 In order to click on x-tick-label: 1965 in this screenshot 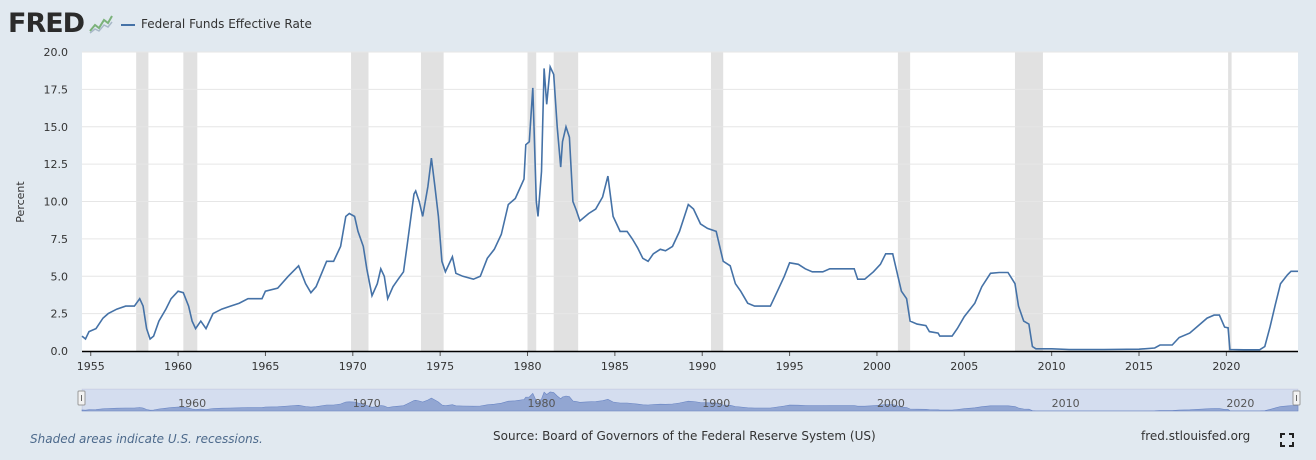, I will do `click(265, 366)`.